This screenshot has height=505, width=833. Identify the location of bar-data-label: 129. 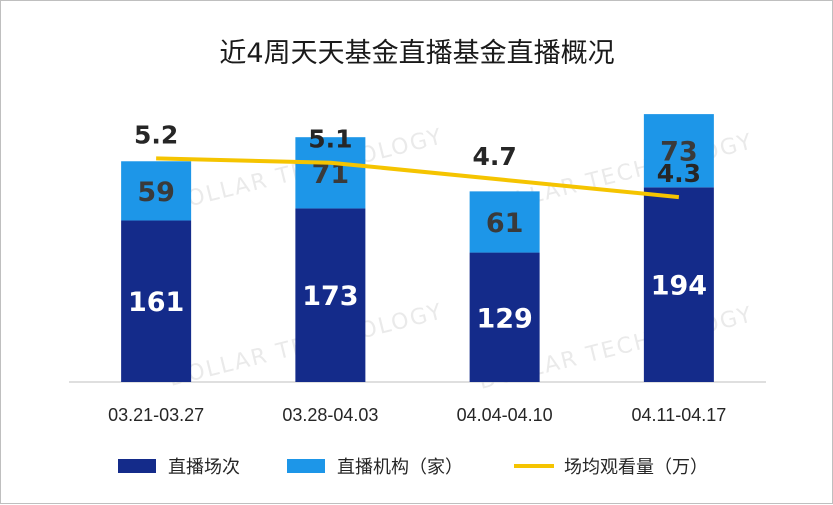
(504, 318).